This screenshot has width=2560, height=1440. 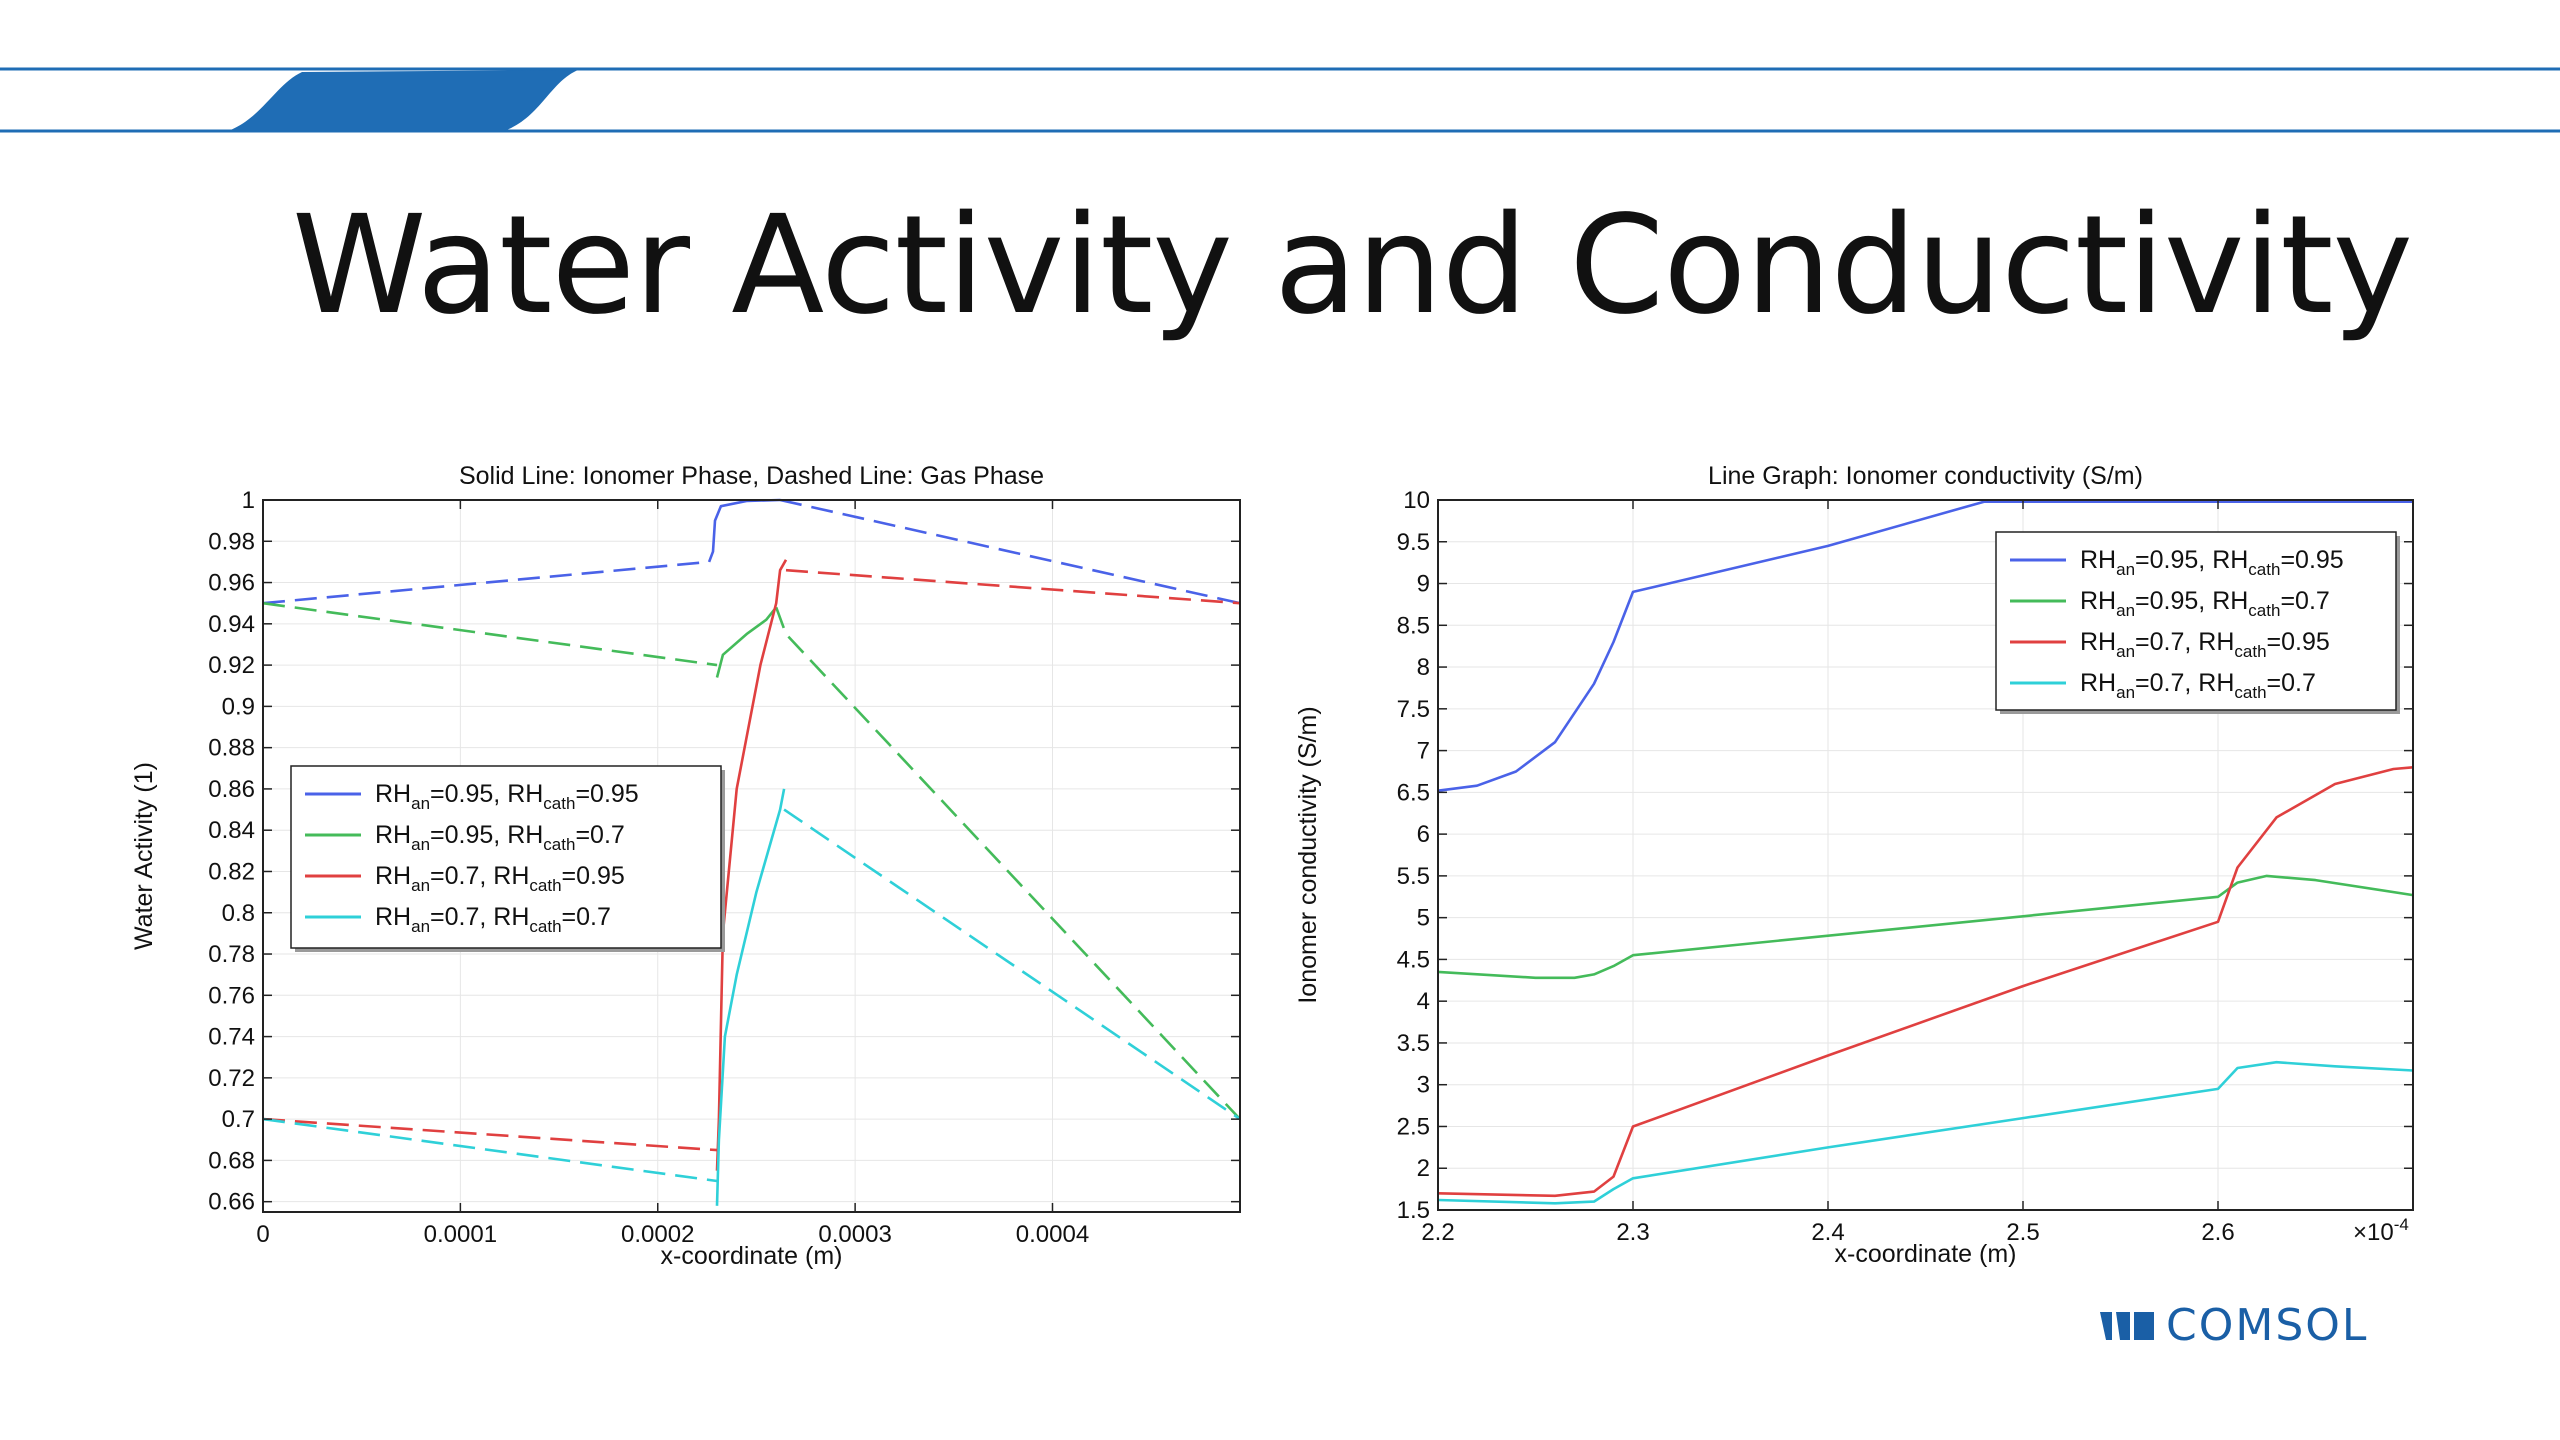 What do you see at coordinates (231, 1078) in the screenshot?
I see `y-tick-label-3: 0.72` at bounding box center [231, 1078].